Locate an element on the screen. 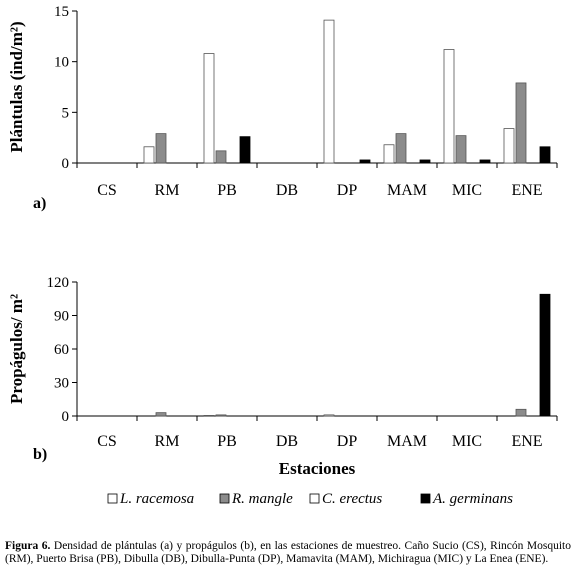 The height and width of the screenshot is (588, 576). chart-b-y-axis-label: Propágulos/ m² is located at coordinates (16, 349).